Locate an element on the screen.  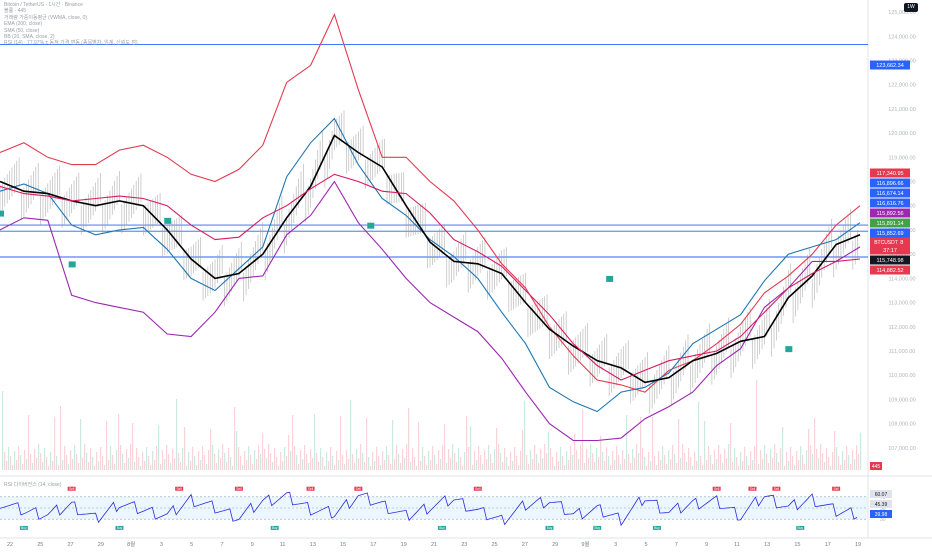
rsi-buy-text-6: Buy is located at coordinates (657, 528).